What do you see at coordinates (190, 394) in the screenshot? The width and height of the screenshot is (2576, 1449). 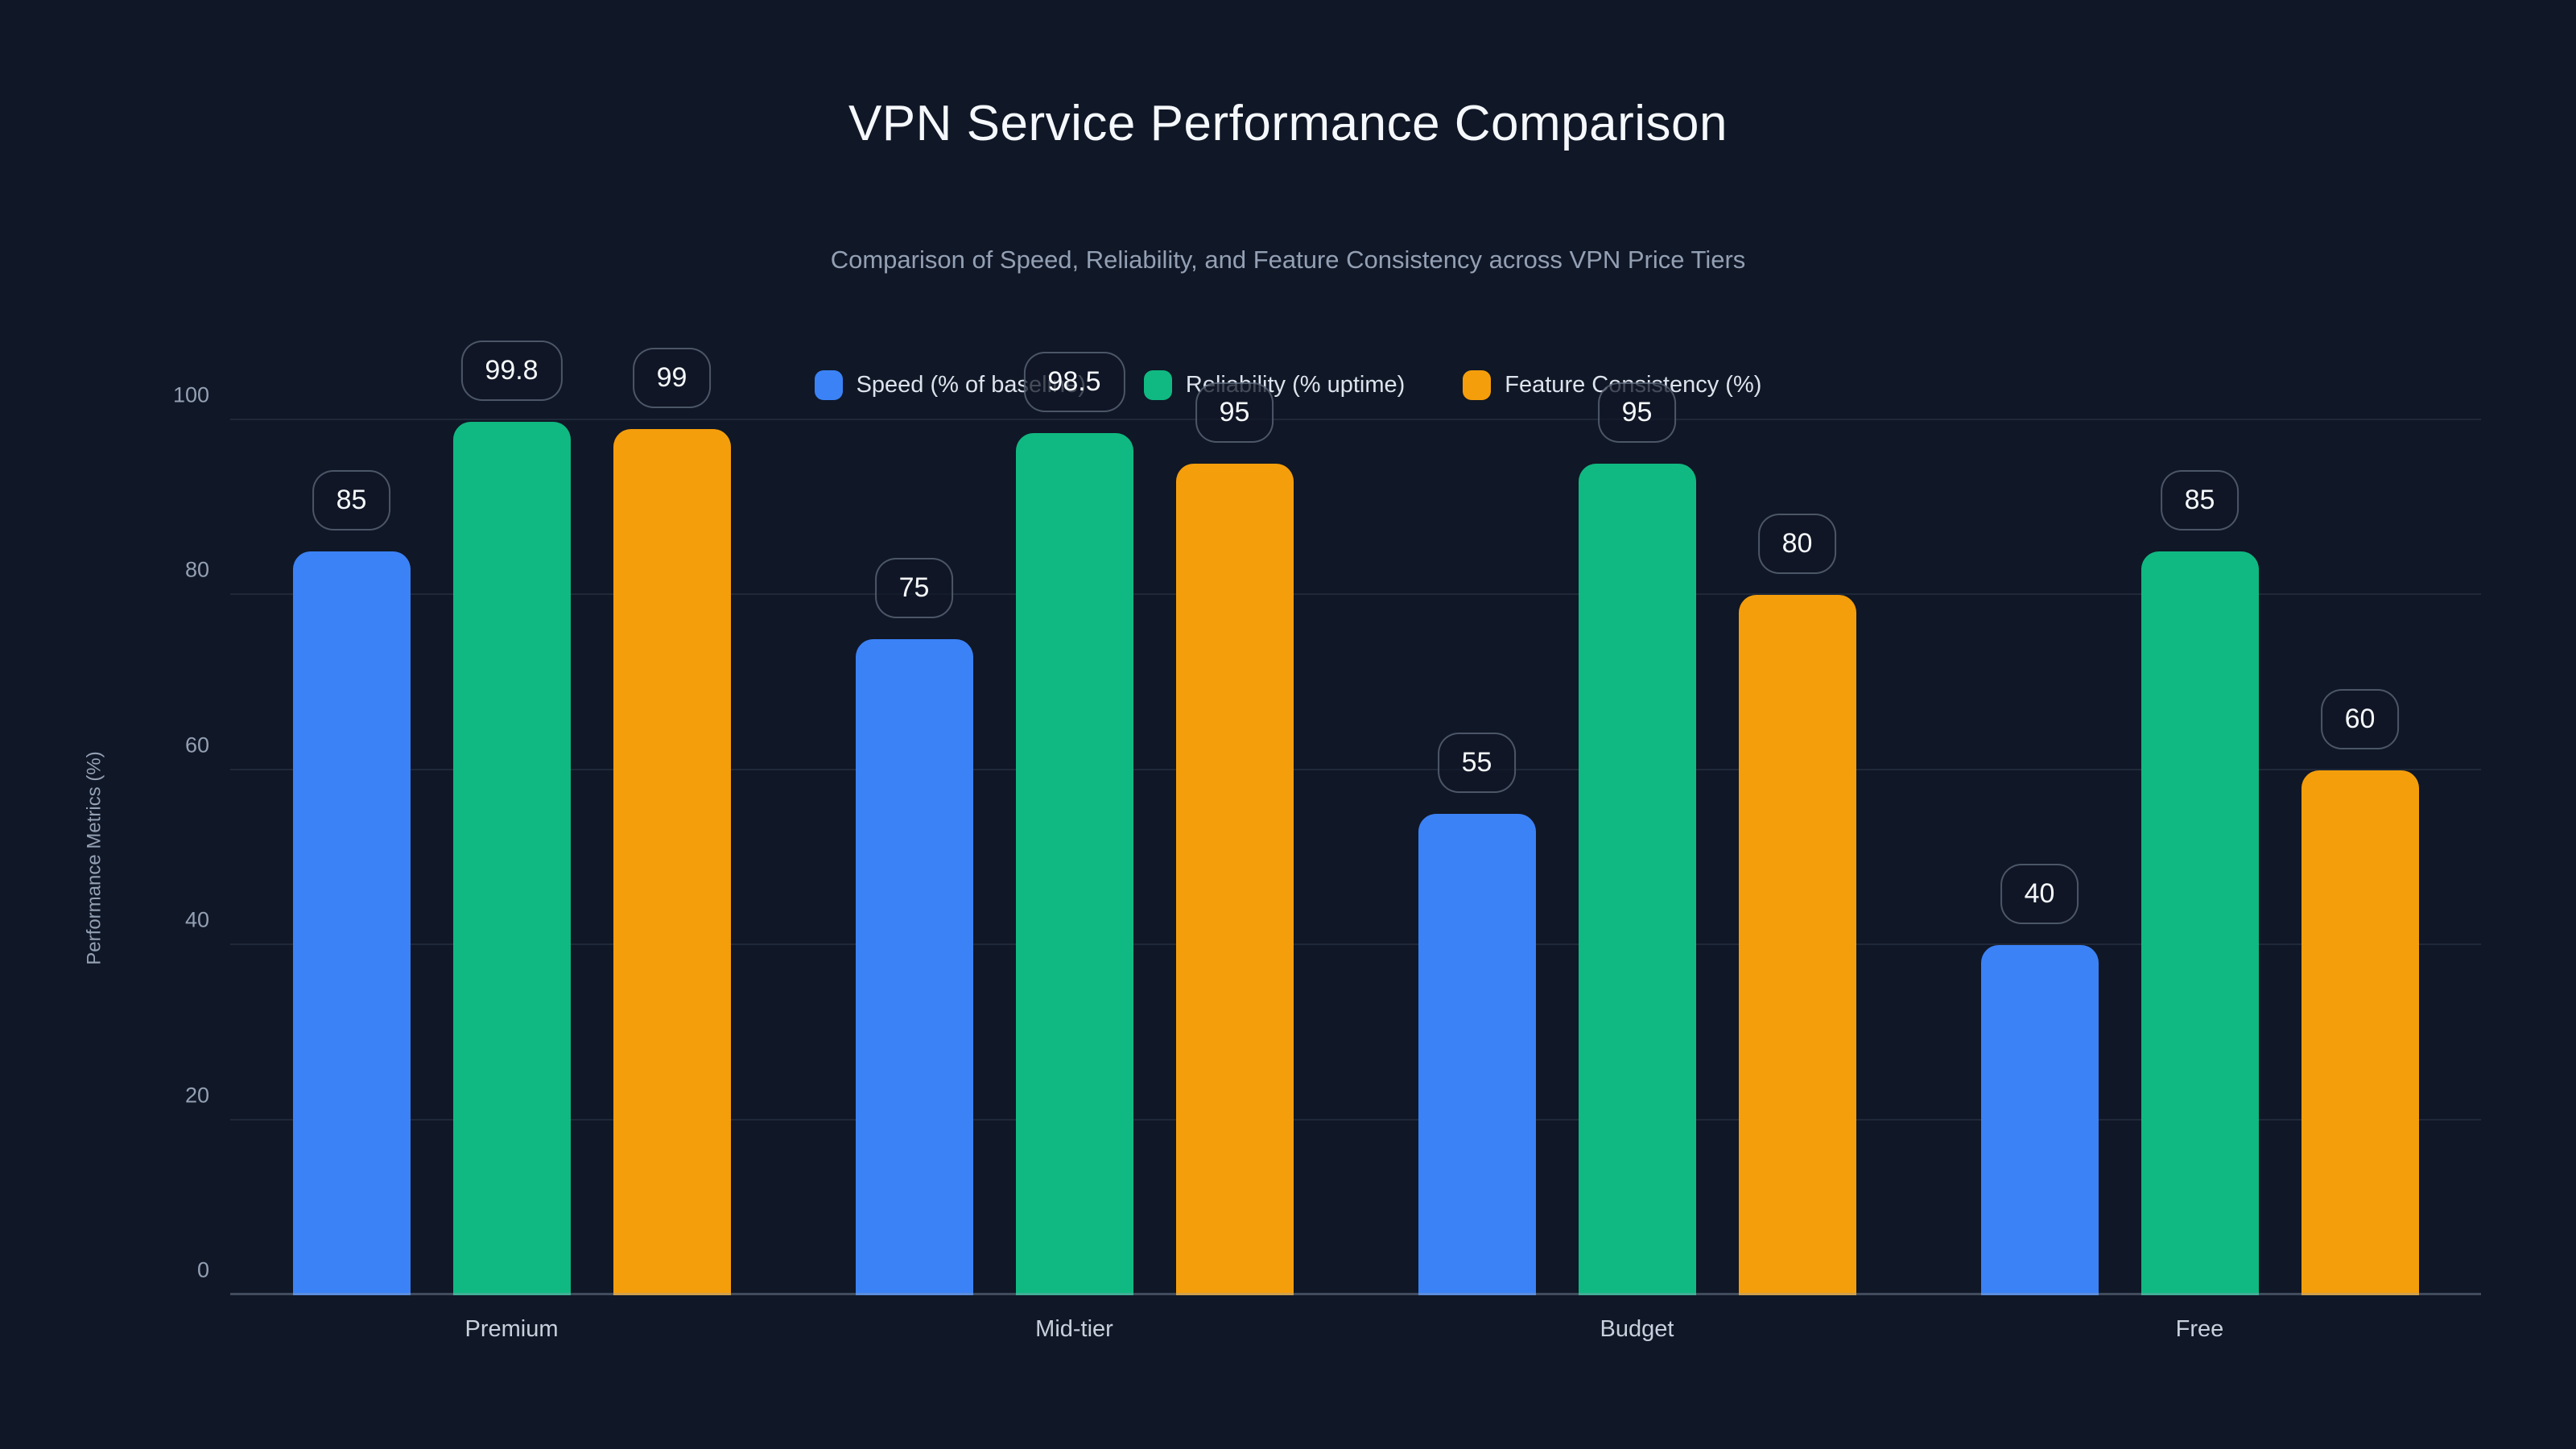 I see `y-tick-100: 100` at bounding box center [190, 394].